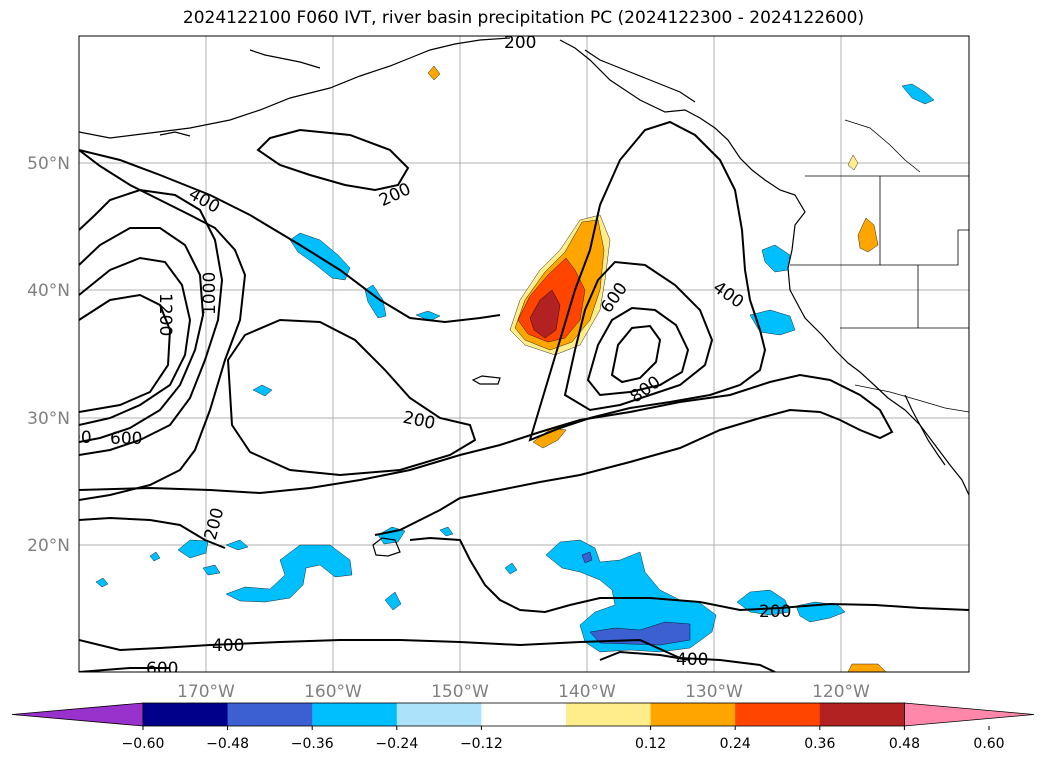  Describe the element at coordinates (587, 692) in the screenshot. I see `lon-tick-label: 140°W` at that location.